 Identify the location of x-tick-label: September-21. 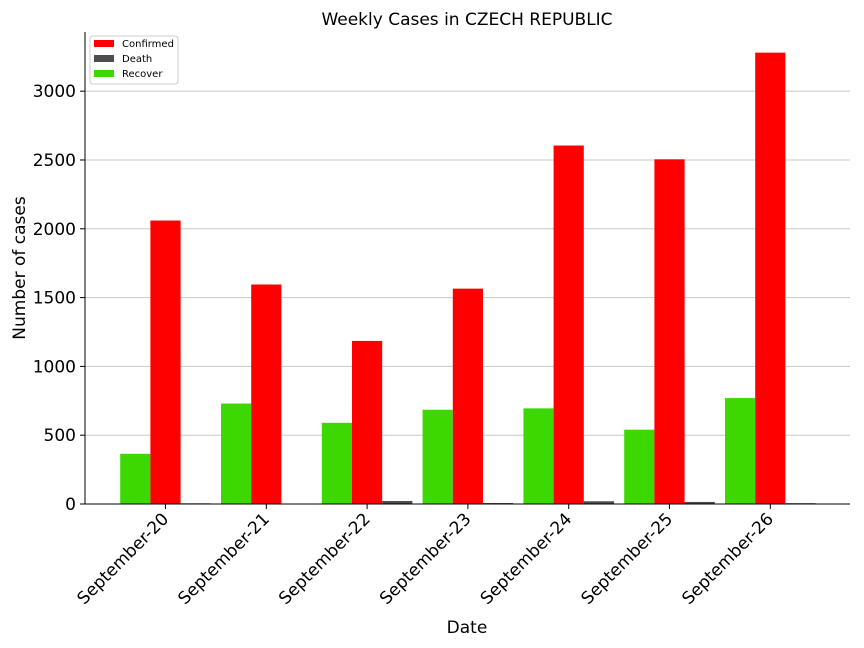
(223, 558).